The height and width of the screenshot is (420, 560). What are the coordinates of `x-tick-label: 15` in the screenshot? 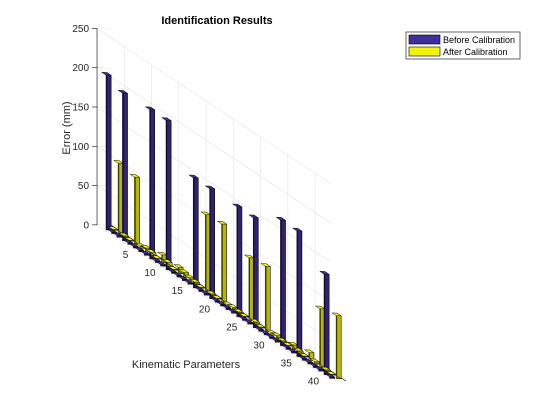 It's located at (178, 291).